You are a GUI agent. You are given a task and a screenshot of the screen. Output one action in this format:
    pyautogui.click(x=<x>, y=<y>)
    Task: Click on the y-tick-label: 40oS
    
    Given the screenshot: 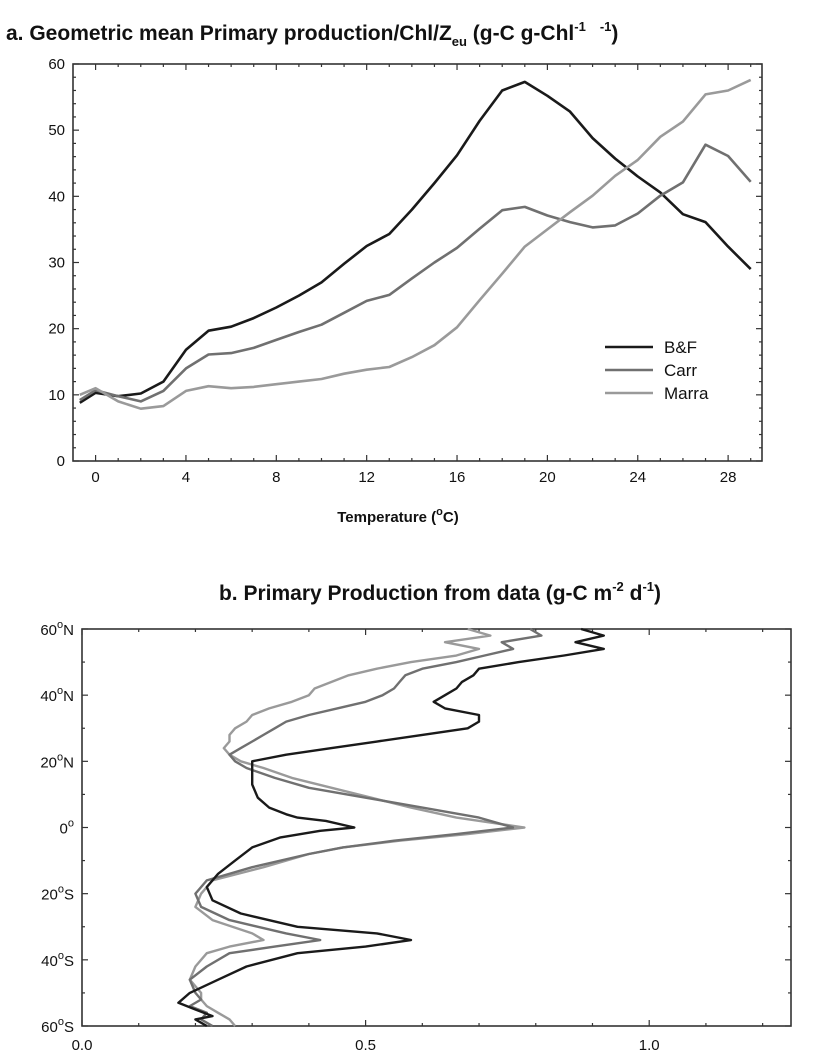 What is the action you would take?
    pyautogui.click(x=57, y=960)
    